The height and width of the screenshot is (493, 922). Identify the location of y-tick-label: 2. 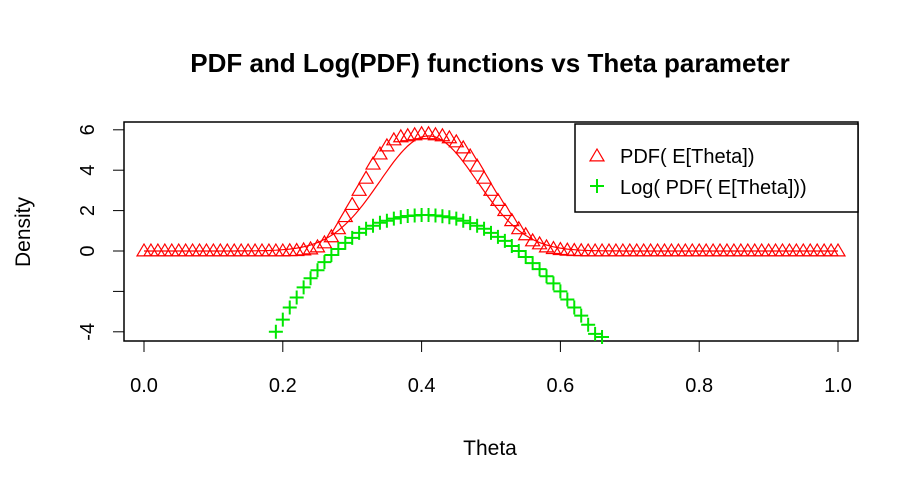
(88, 210).